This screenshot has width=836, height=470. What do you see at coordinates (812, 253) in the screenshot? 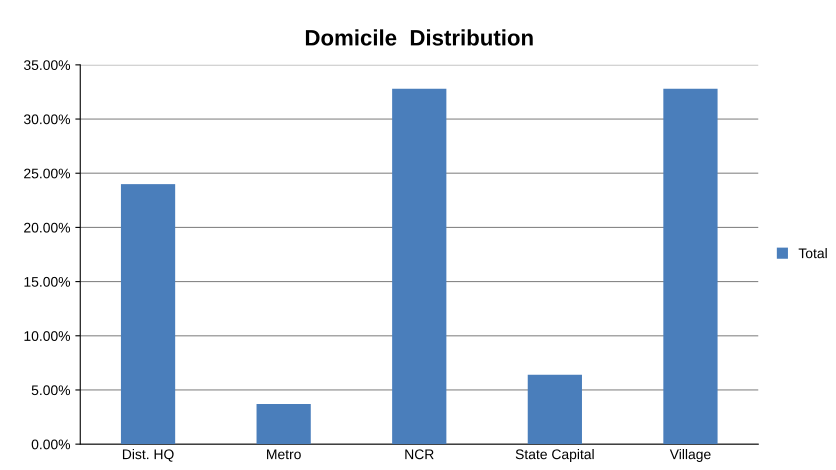
I see `legend-label: Total` at bounding box center [812, 253].